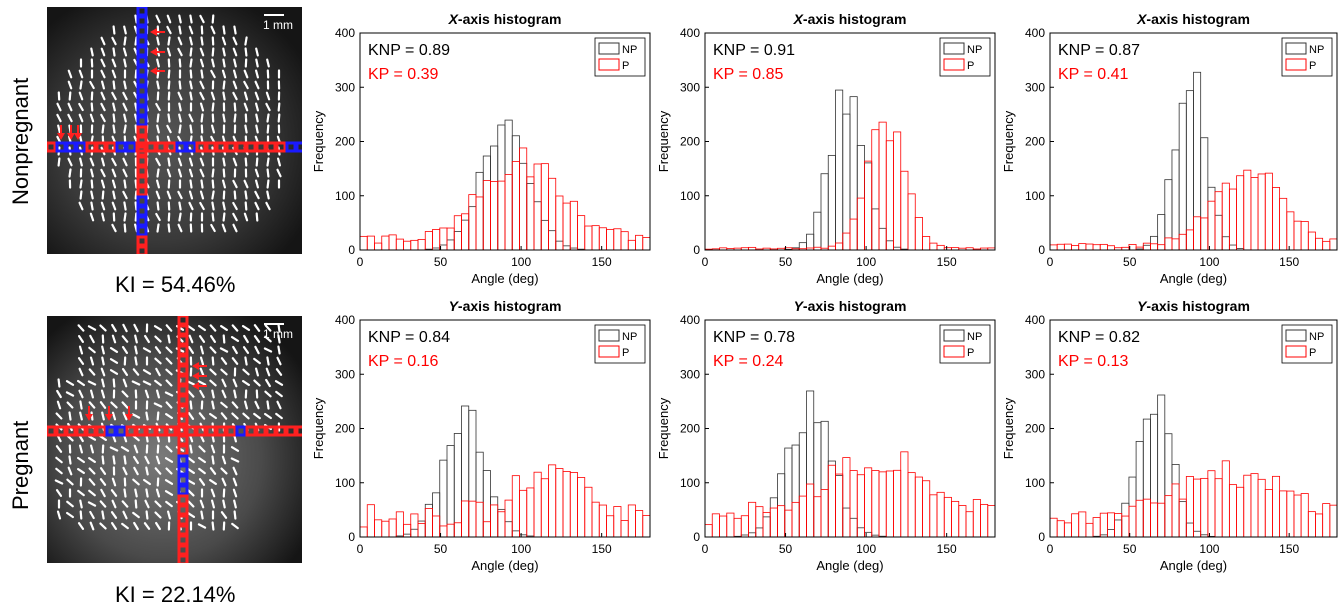  What do you see at coordinates (1035, 429) in the screenshot?
I see `y-tick-label: 200` at bounding box center [1035, 429].